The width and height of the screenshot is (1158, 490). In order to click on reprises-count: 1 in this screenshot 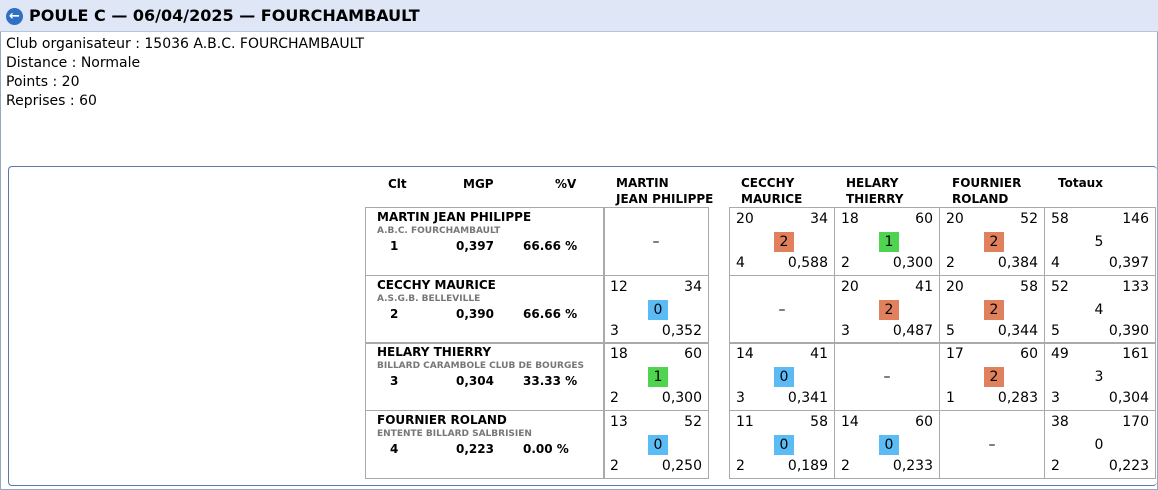, I will do `click(950, 398)`.